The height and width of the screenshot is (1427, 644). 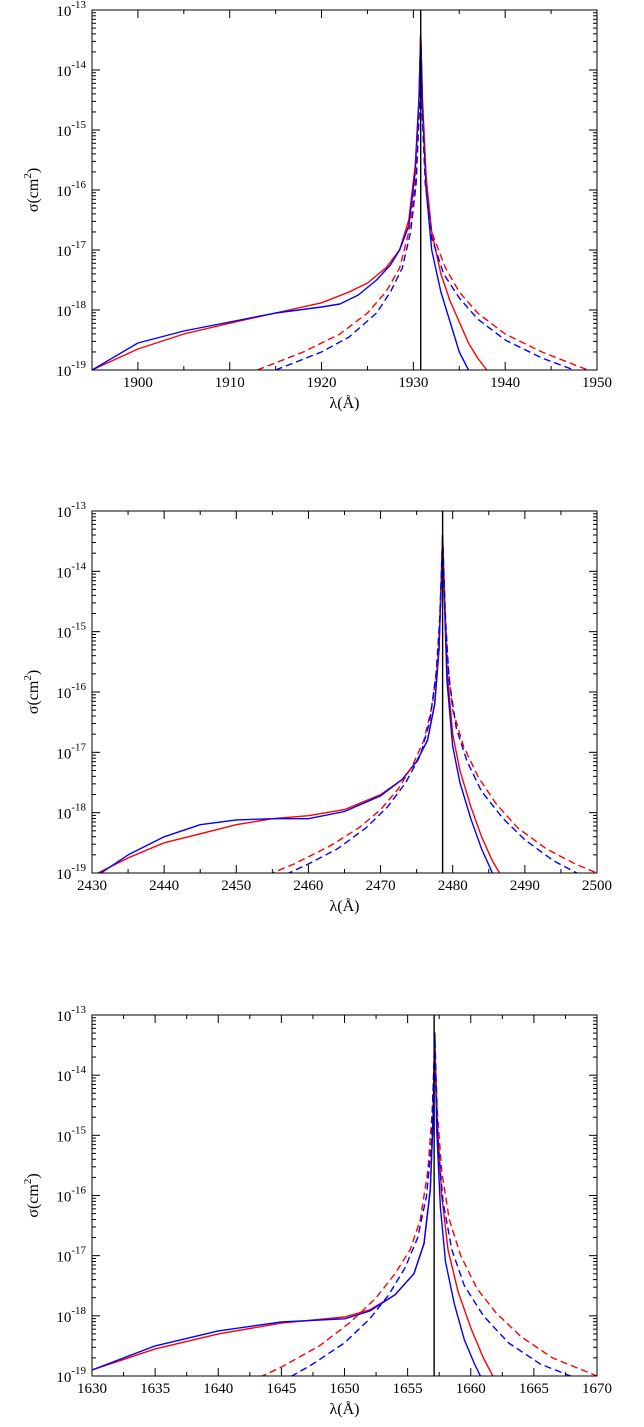 What do you see at coordinates (413, 383) in the screenshot?
I see `x-tick-label: 1930` at bounding box center [413, 383].